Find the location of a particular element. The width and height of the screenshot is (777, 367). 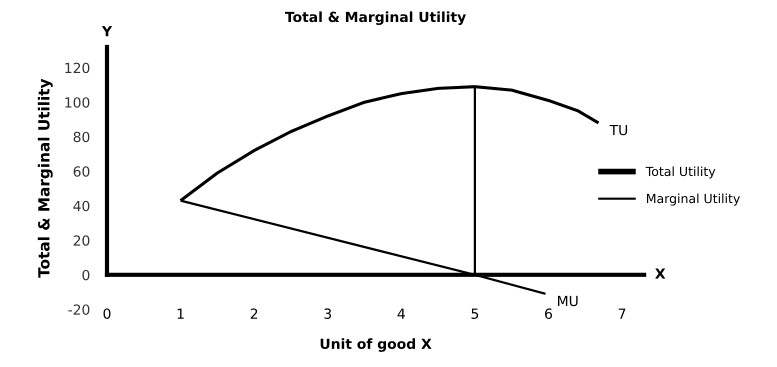

annotation: TU is located at coordinates (619, 130).